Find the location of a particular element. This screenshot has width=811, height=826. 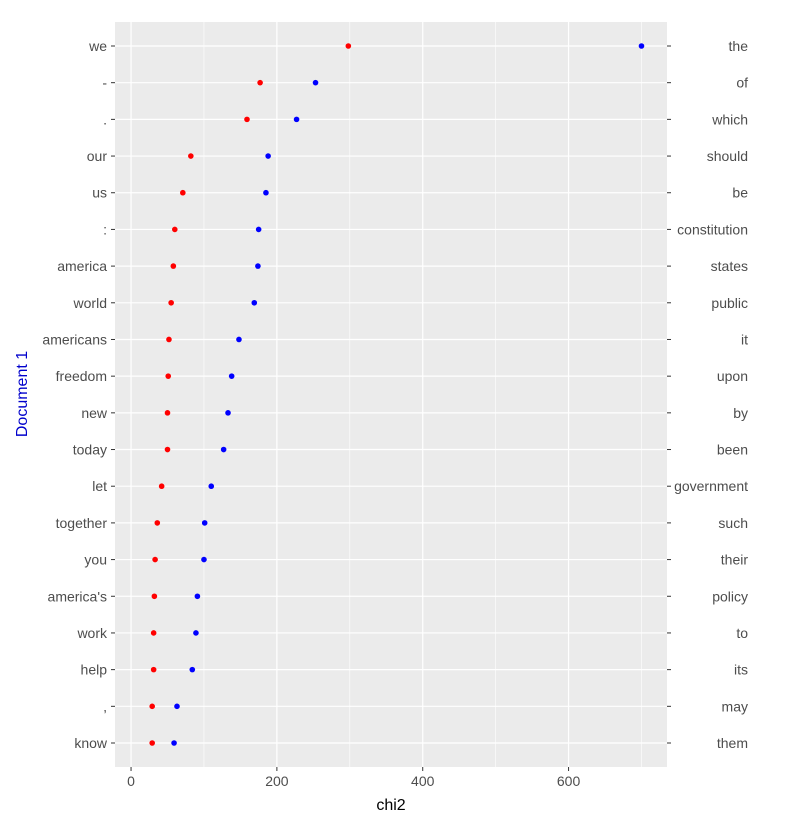

x-tick-label: 0 is located at coordinates (131, 781).